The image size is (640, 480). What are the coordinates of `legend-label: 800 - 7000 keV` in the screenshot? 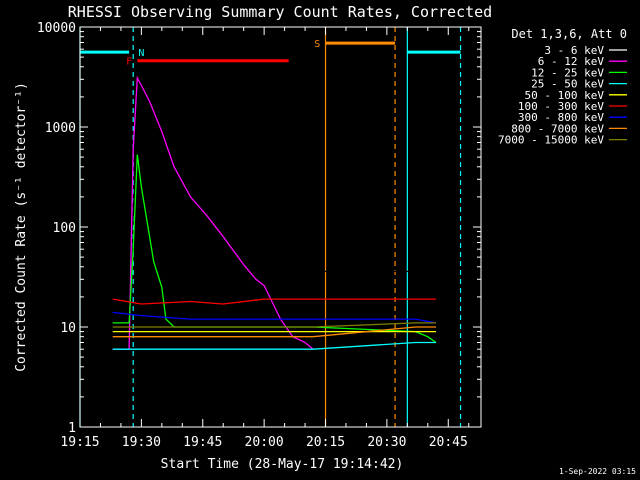 It's located at (557, 128).